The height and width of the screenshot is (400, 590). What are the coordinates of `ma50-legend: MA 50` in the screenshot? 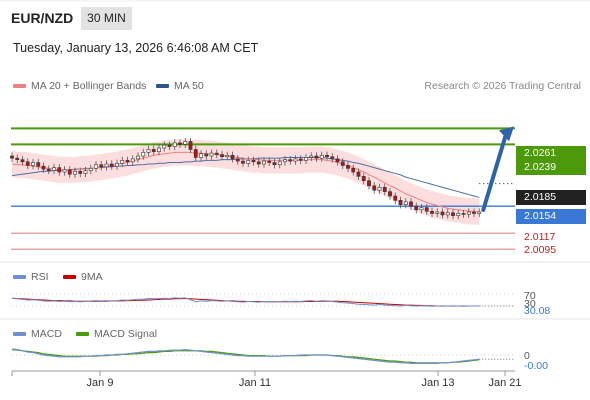 It's located at (180, 86).